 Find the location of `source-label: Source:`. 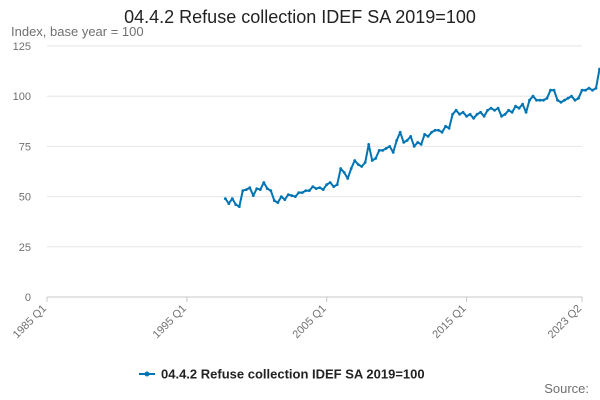

source-label: Source: is located at coordinates (566, 388).